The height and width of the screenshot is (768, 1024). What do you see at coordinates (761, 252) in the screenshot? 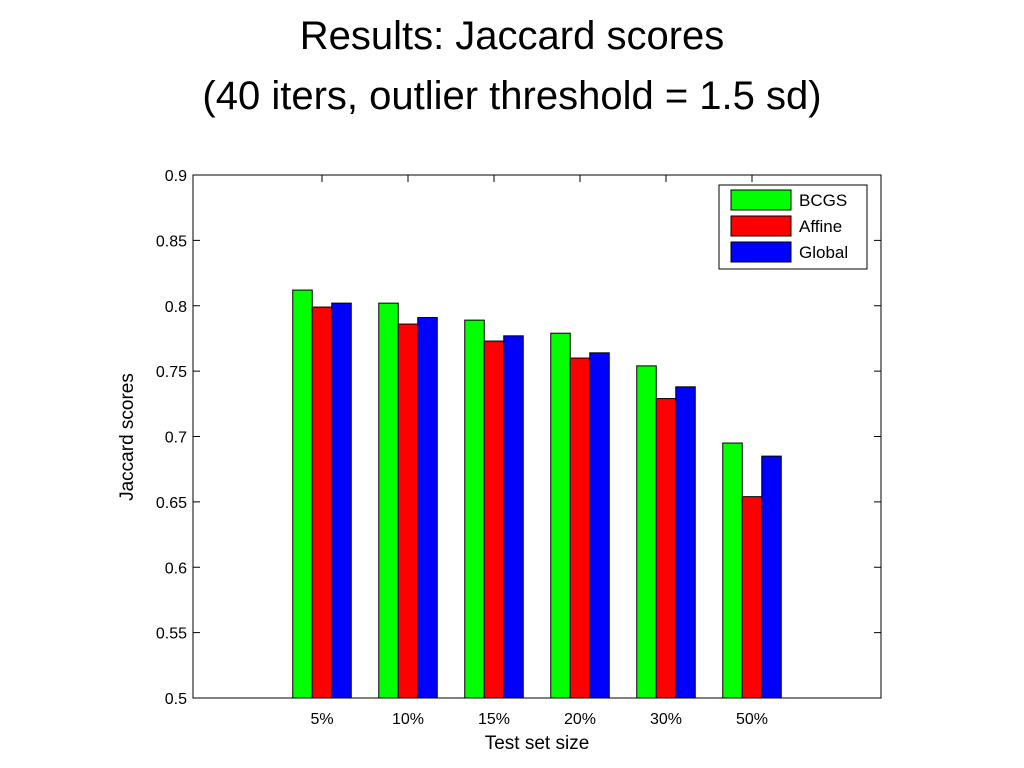
I see `legend-swatch-global` at bounding box center [761, 252].